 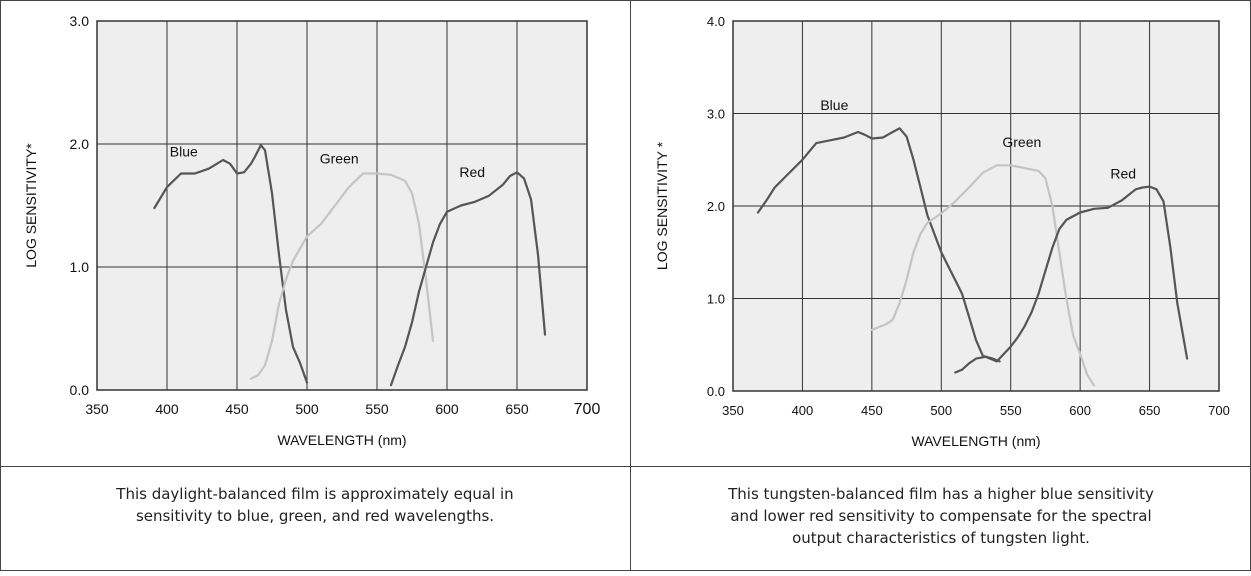 What do you see at coordinates (31, 205) in the screenshot?
I see `y-axis-label: LOG SENSITIVITY*` at bounding box center [31, 205].